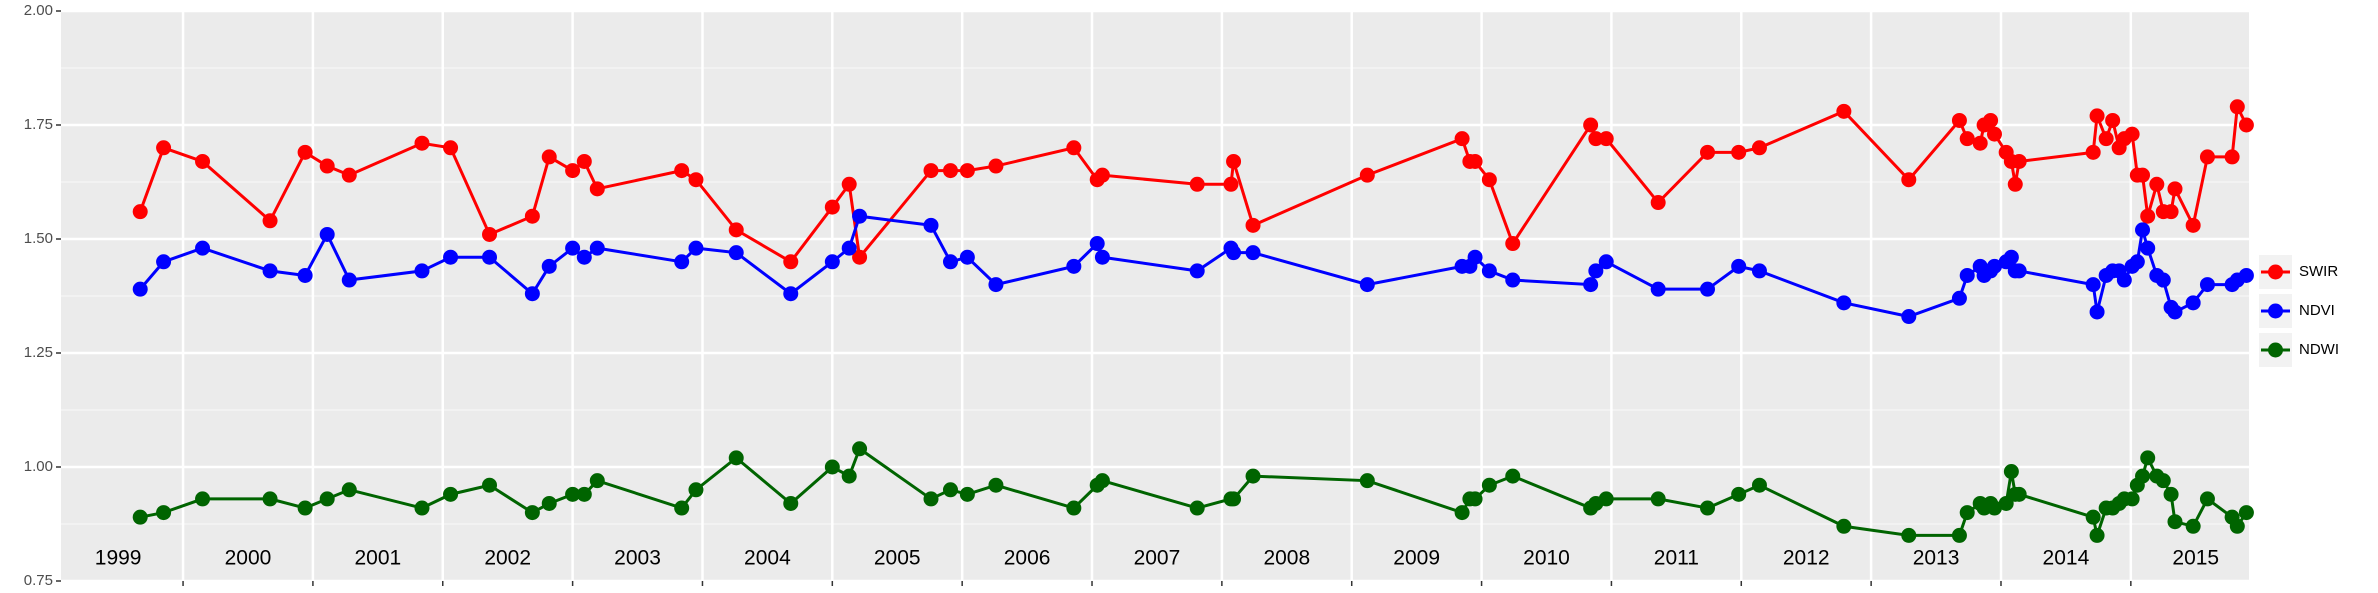  Describe the element at coordinates (118, 558) in the screenshot. I see `year-label: 1999` at that location.